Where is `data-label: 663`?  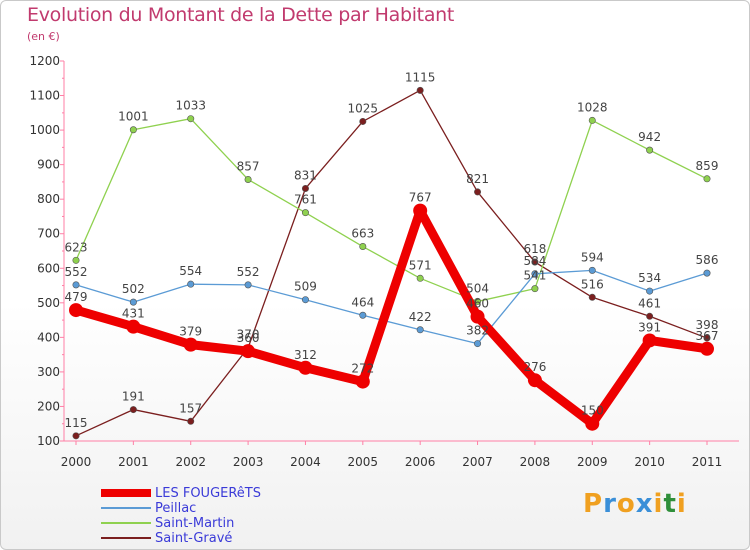 data-label: 663 is located at coordinates (362, 234).